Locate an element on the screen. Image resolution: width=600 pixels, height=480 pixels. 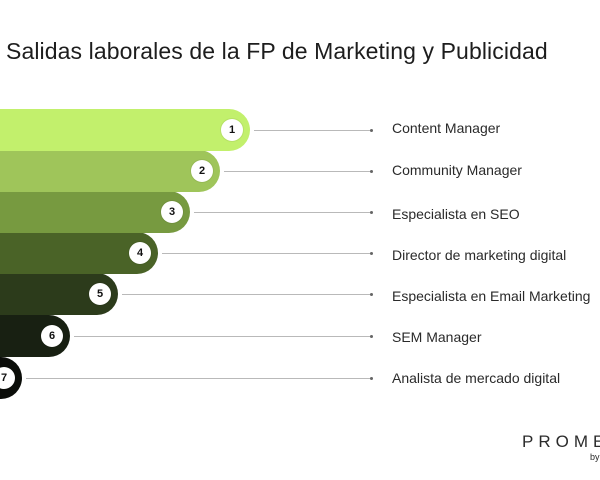
job-label: Community Manager is located at coordinates (457, 170).